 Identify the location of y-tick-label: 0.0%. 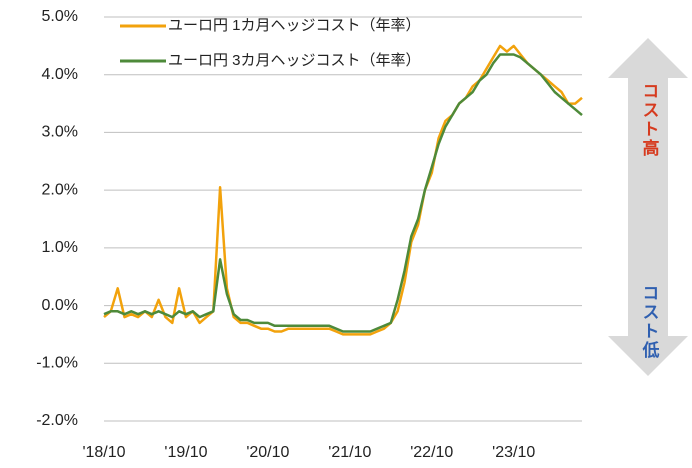
(60, 305).